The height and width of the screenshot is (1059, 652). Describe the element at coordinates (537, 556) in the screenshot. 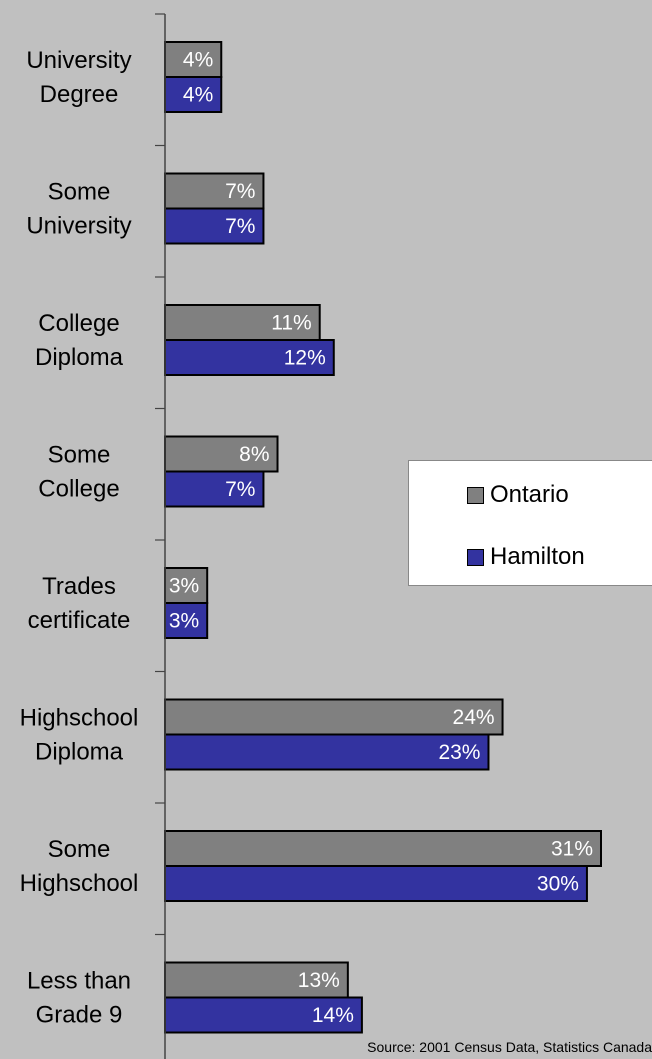

I see `legend-label-hamilton: Hamilton` at that location.